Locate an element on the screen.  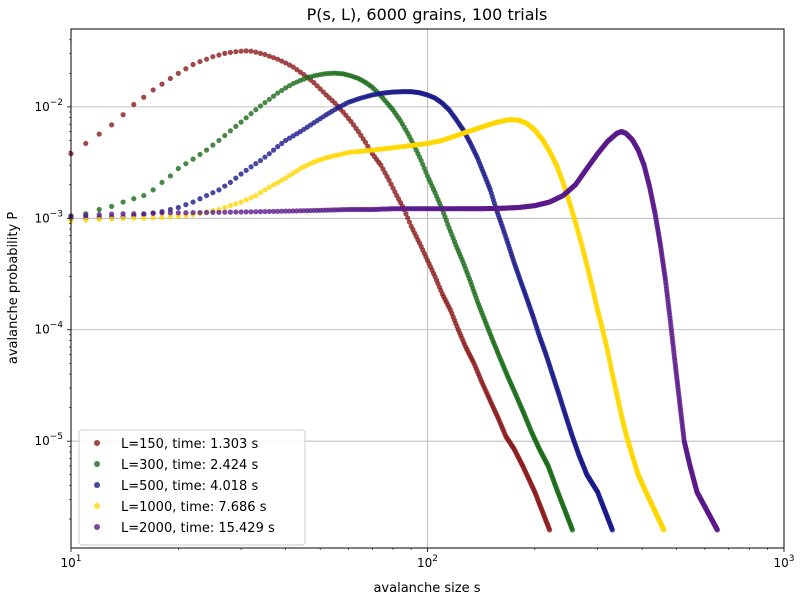
legend-entry-label: L=2000, time: 15.429 s is located at coordinates (198, 528).